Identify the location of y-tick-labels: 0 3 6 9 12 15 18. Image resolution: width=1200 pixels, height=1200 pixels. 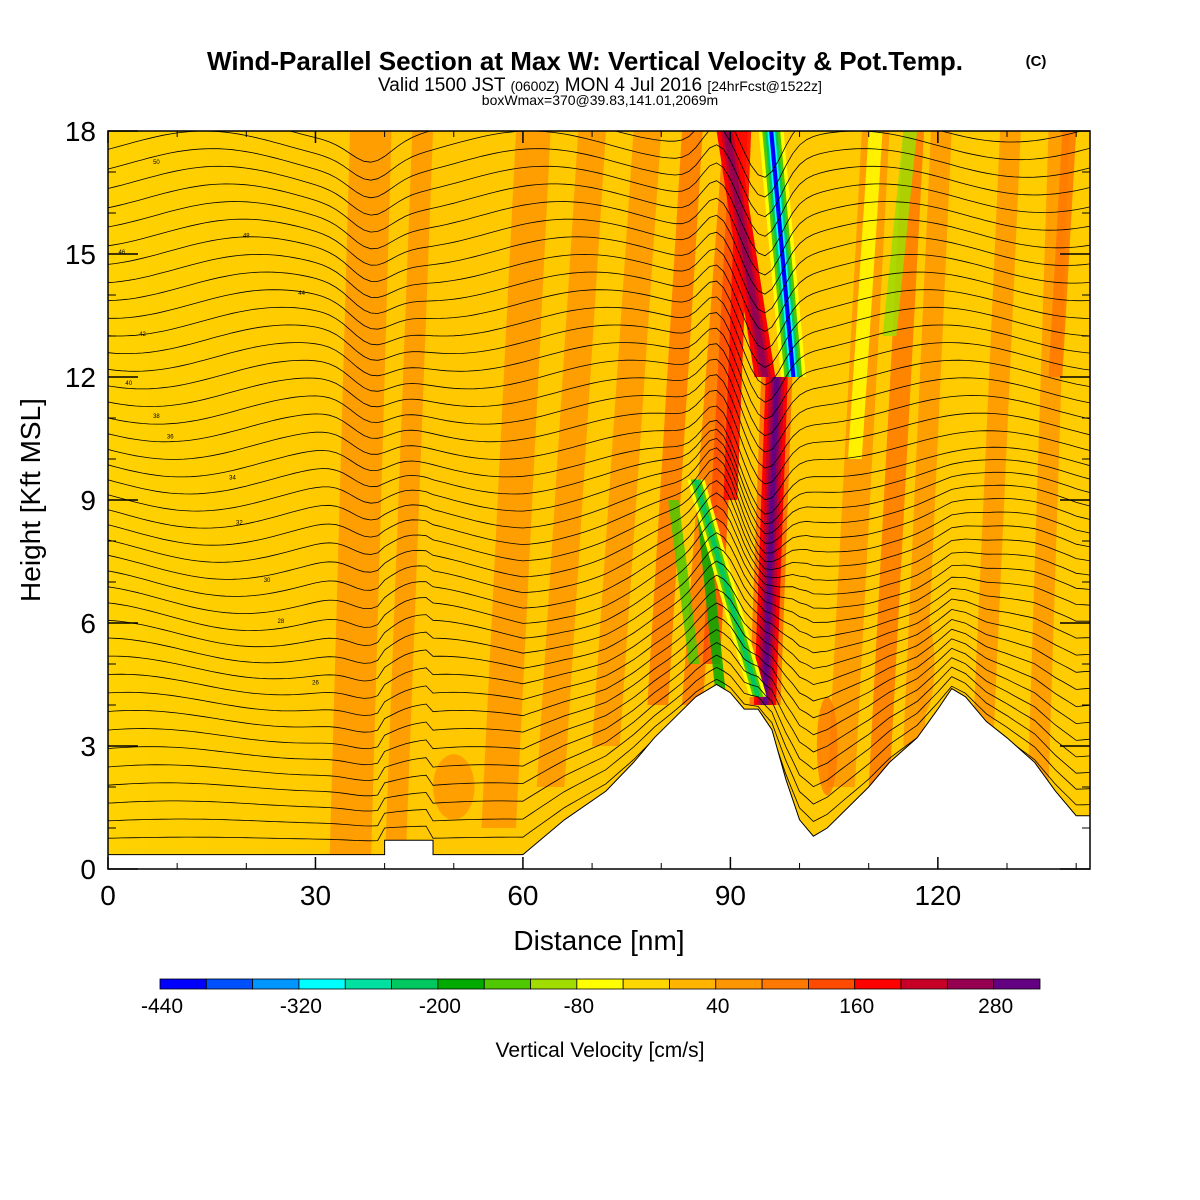
(80, 500).